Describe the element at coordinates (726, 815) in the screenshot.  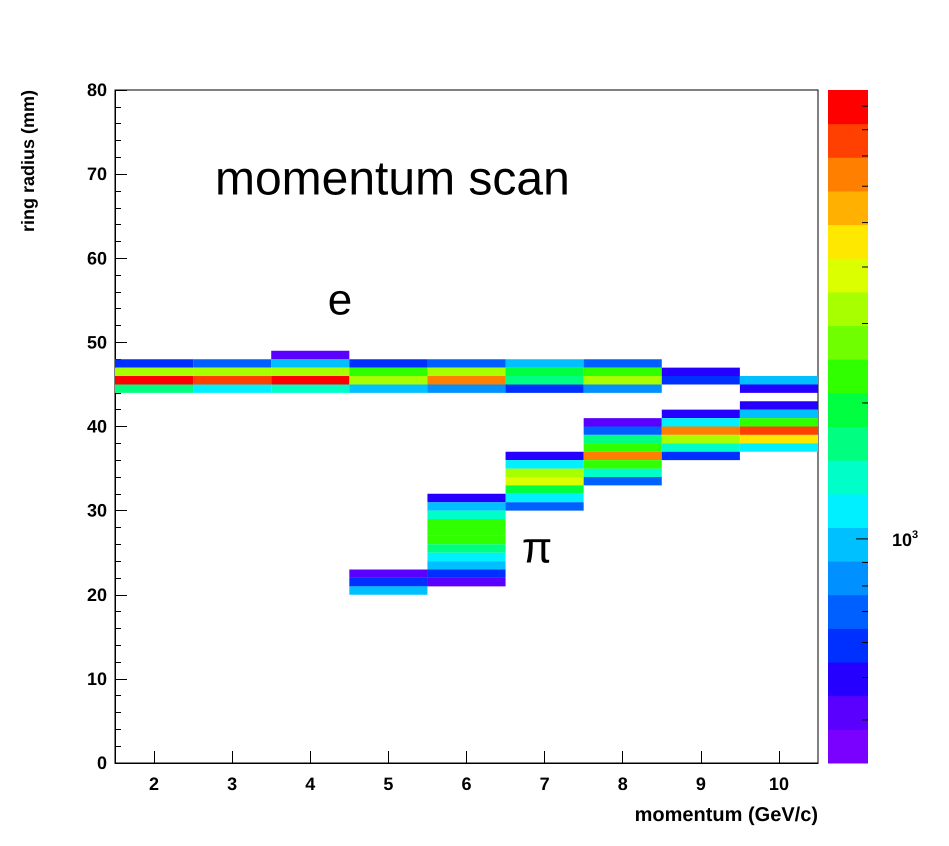
I see `x-axis-title: momentum (GeV/c)` at that location.